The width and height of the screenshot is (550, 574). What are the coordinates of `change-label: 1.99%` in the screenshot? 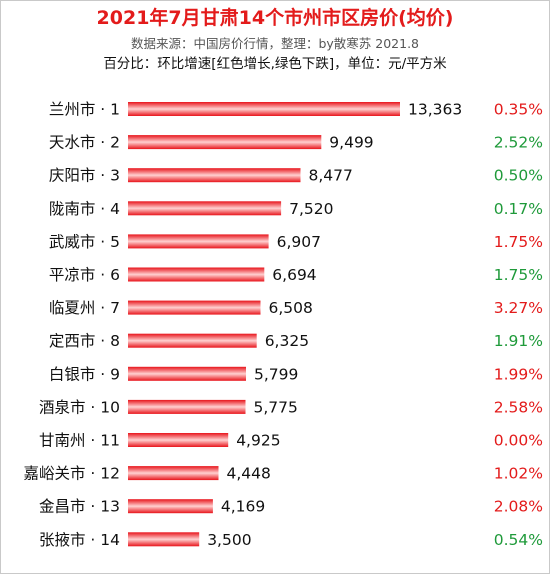 It's located at (518, 374).